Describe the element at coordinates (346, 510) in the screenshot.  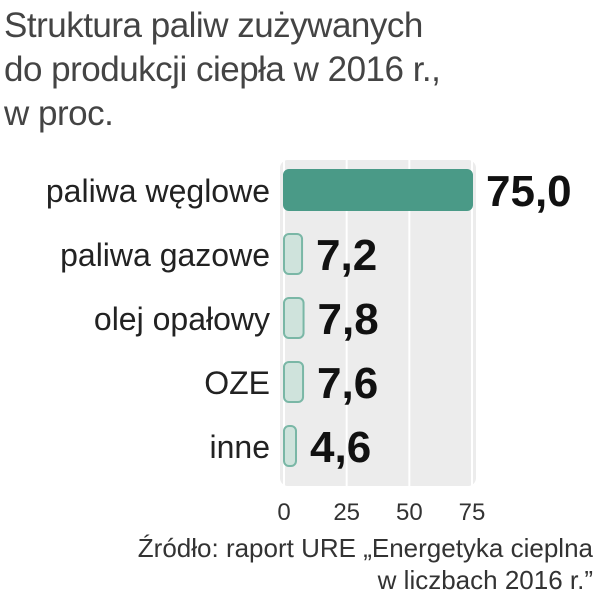
I see `x-tick-label-1: 25` at that location.